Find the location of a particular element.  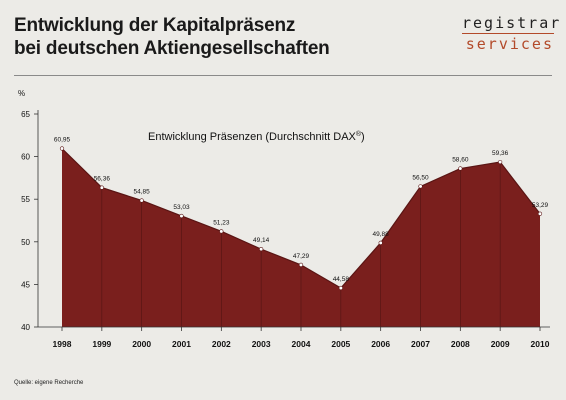

chart-title-superscript: ® is located at coordinates (359, 134).